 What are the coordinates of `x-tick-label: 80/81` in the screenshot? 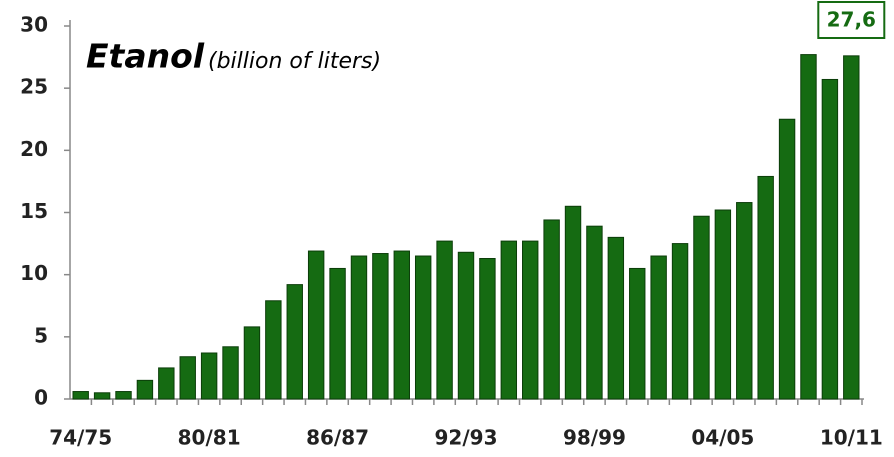 It's located at (209, 438).